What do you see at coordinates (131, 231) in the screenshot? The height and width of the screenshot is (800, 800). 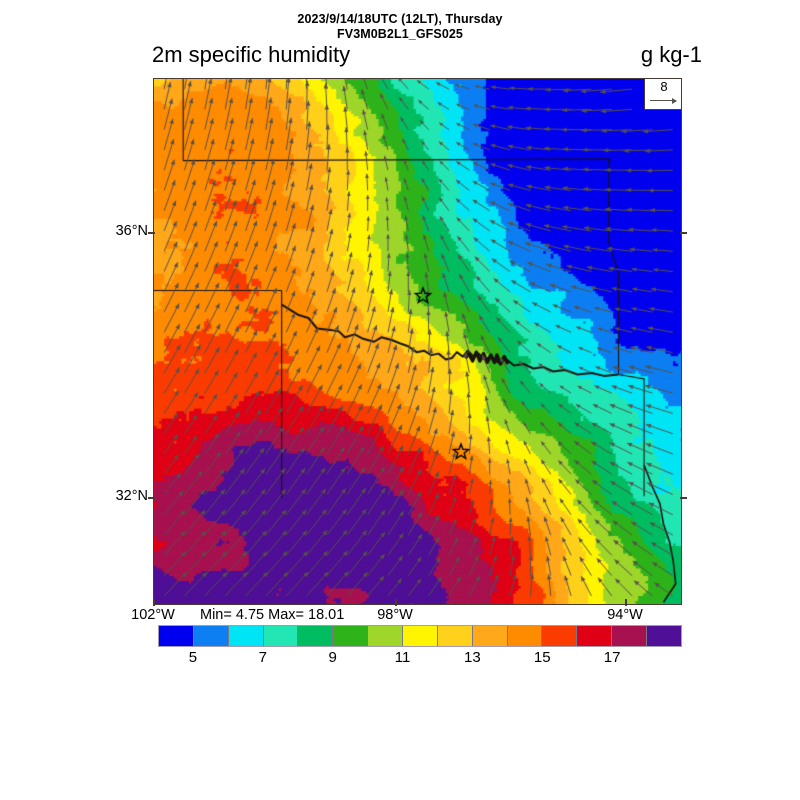 I see `lat-tick-label: 36°N` at bounding box center [131, 231].